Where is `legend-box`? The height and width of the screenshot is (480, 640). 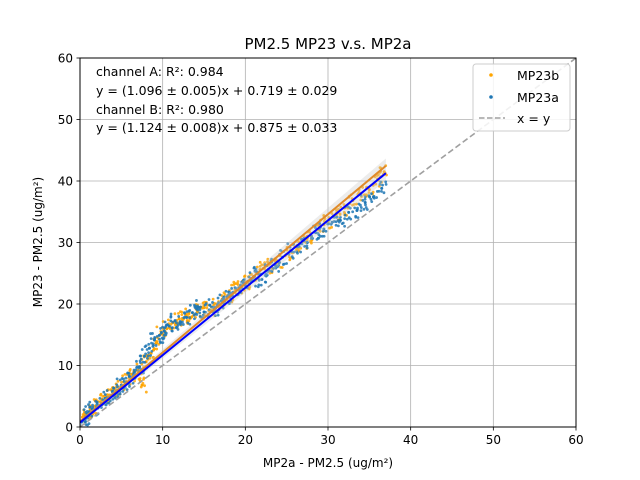
legend-box is located at coordinates (521, 97).